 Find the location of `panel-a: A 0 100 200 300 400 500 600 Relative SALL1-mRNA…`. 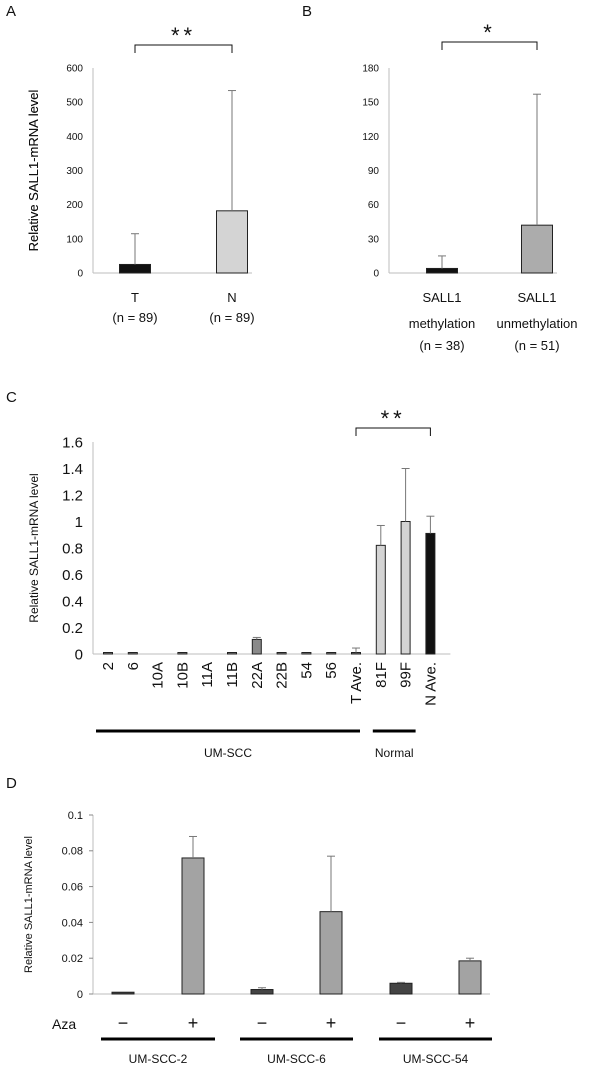

panel-a: A 0 100 200 300 400 500 600 Relative SALL1-mRNA… is located at coordinates (130, 164).